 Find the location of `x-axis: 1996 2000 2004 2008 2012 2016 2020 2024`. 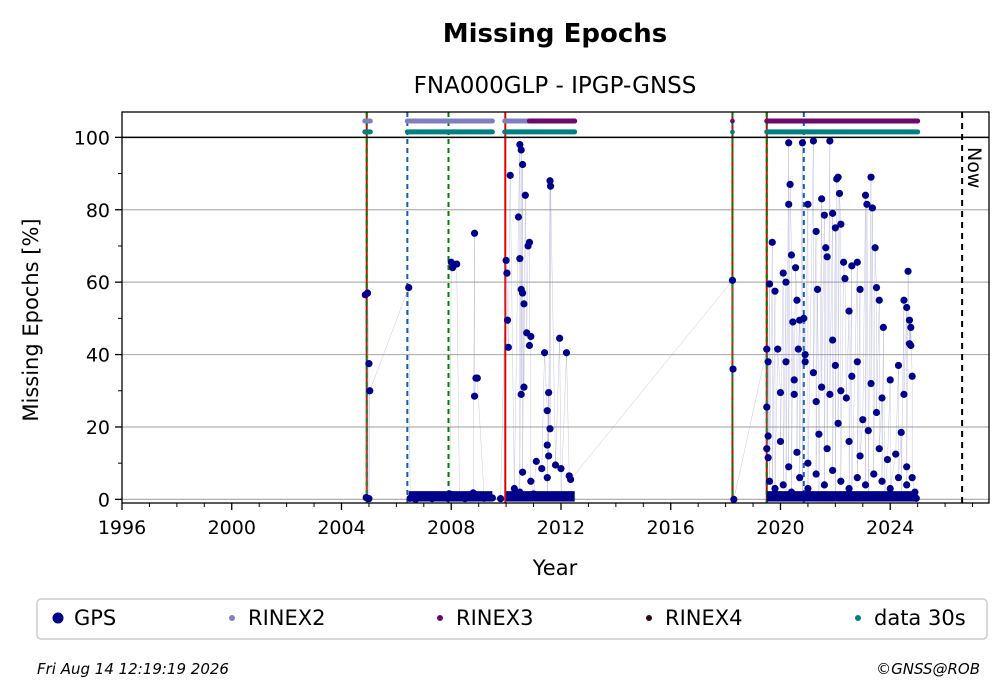

x-axis: 1996 2000 2004 2008 2012 2016 2020 2024 is located at coordinates (536, 521).